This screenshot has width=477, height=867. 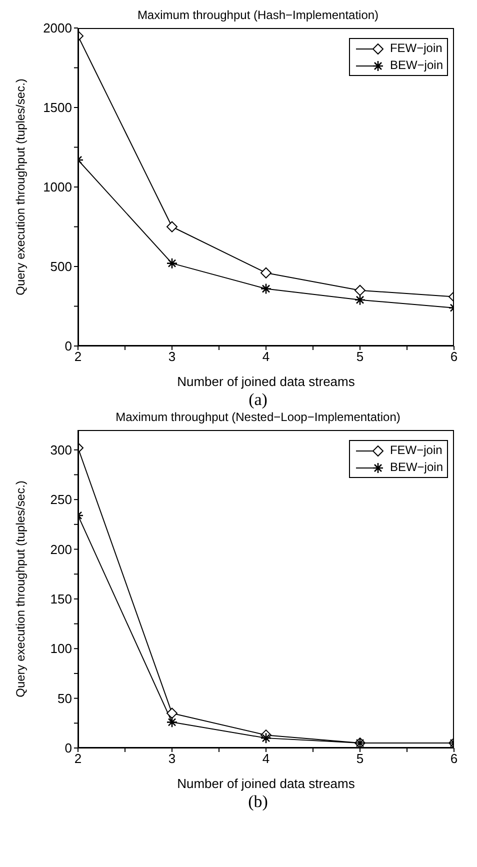 What do you see at coordinates (61, 450) in the screenshot?
I see `y-tick-label: 300` at bounding box center [61, 450].